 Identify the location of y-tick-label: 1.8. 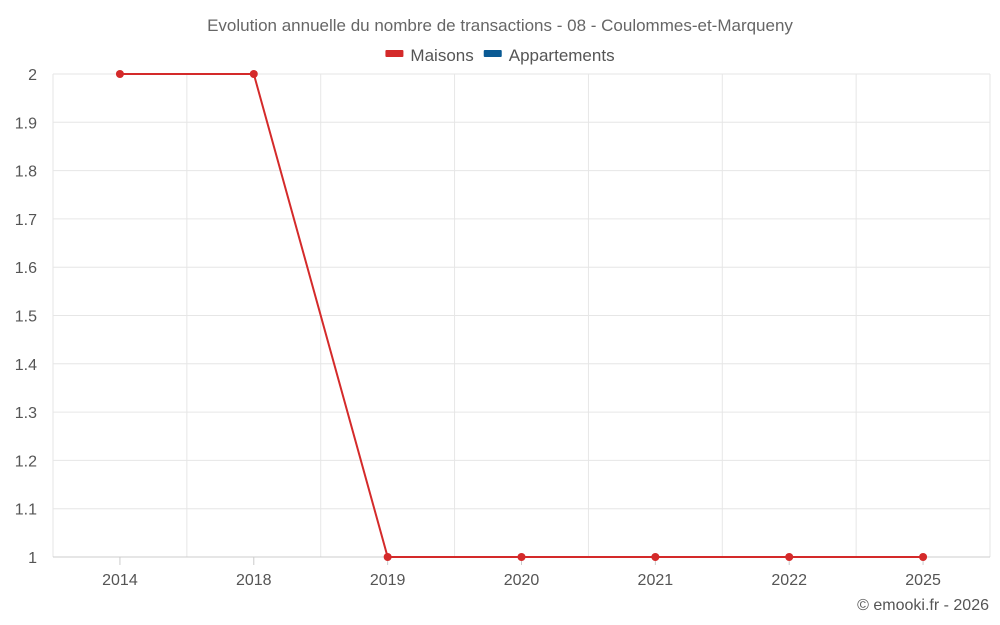
(26, 172).